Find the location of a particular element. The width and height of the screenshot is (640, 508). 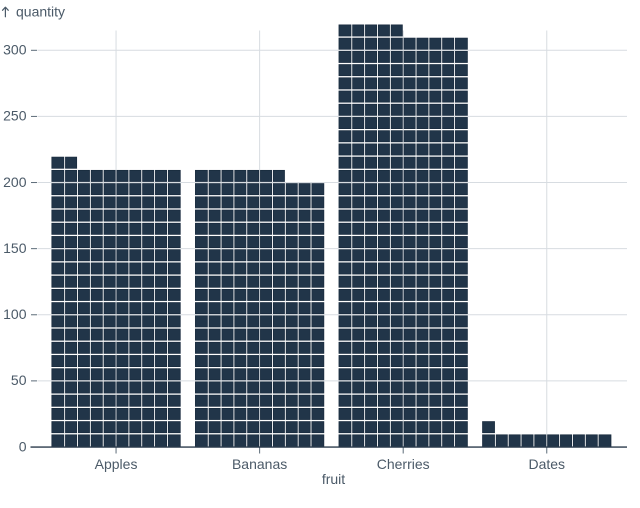

svg-text: 250 is located at coordinates (15, 116).